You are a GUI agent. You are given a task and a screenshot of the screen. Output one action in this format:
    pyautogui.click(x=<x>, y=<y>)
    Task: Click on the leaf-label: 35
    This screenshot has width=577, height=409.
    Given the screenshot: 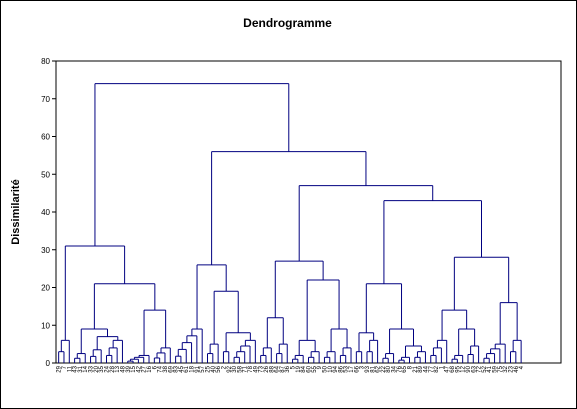 What is the action you would take?
    pyautogui.click(x=102, y=368)
    